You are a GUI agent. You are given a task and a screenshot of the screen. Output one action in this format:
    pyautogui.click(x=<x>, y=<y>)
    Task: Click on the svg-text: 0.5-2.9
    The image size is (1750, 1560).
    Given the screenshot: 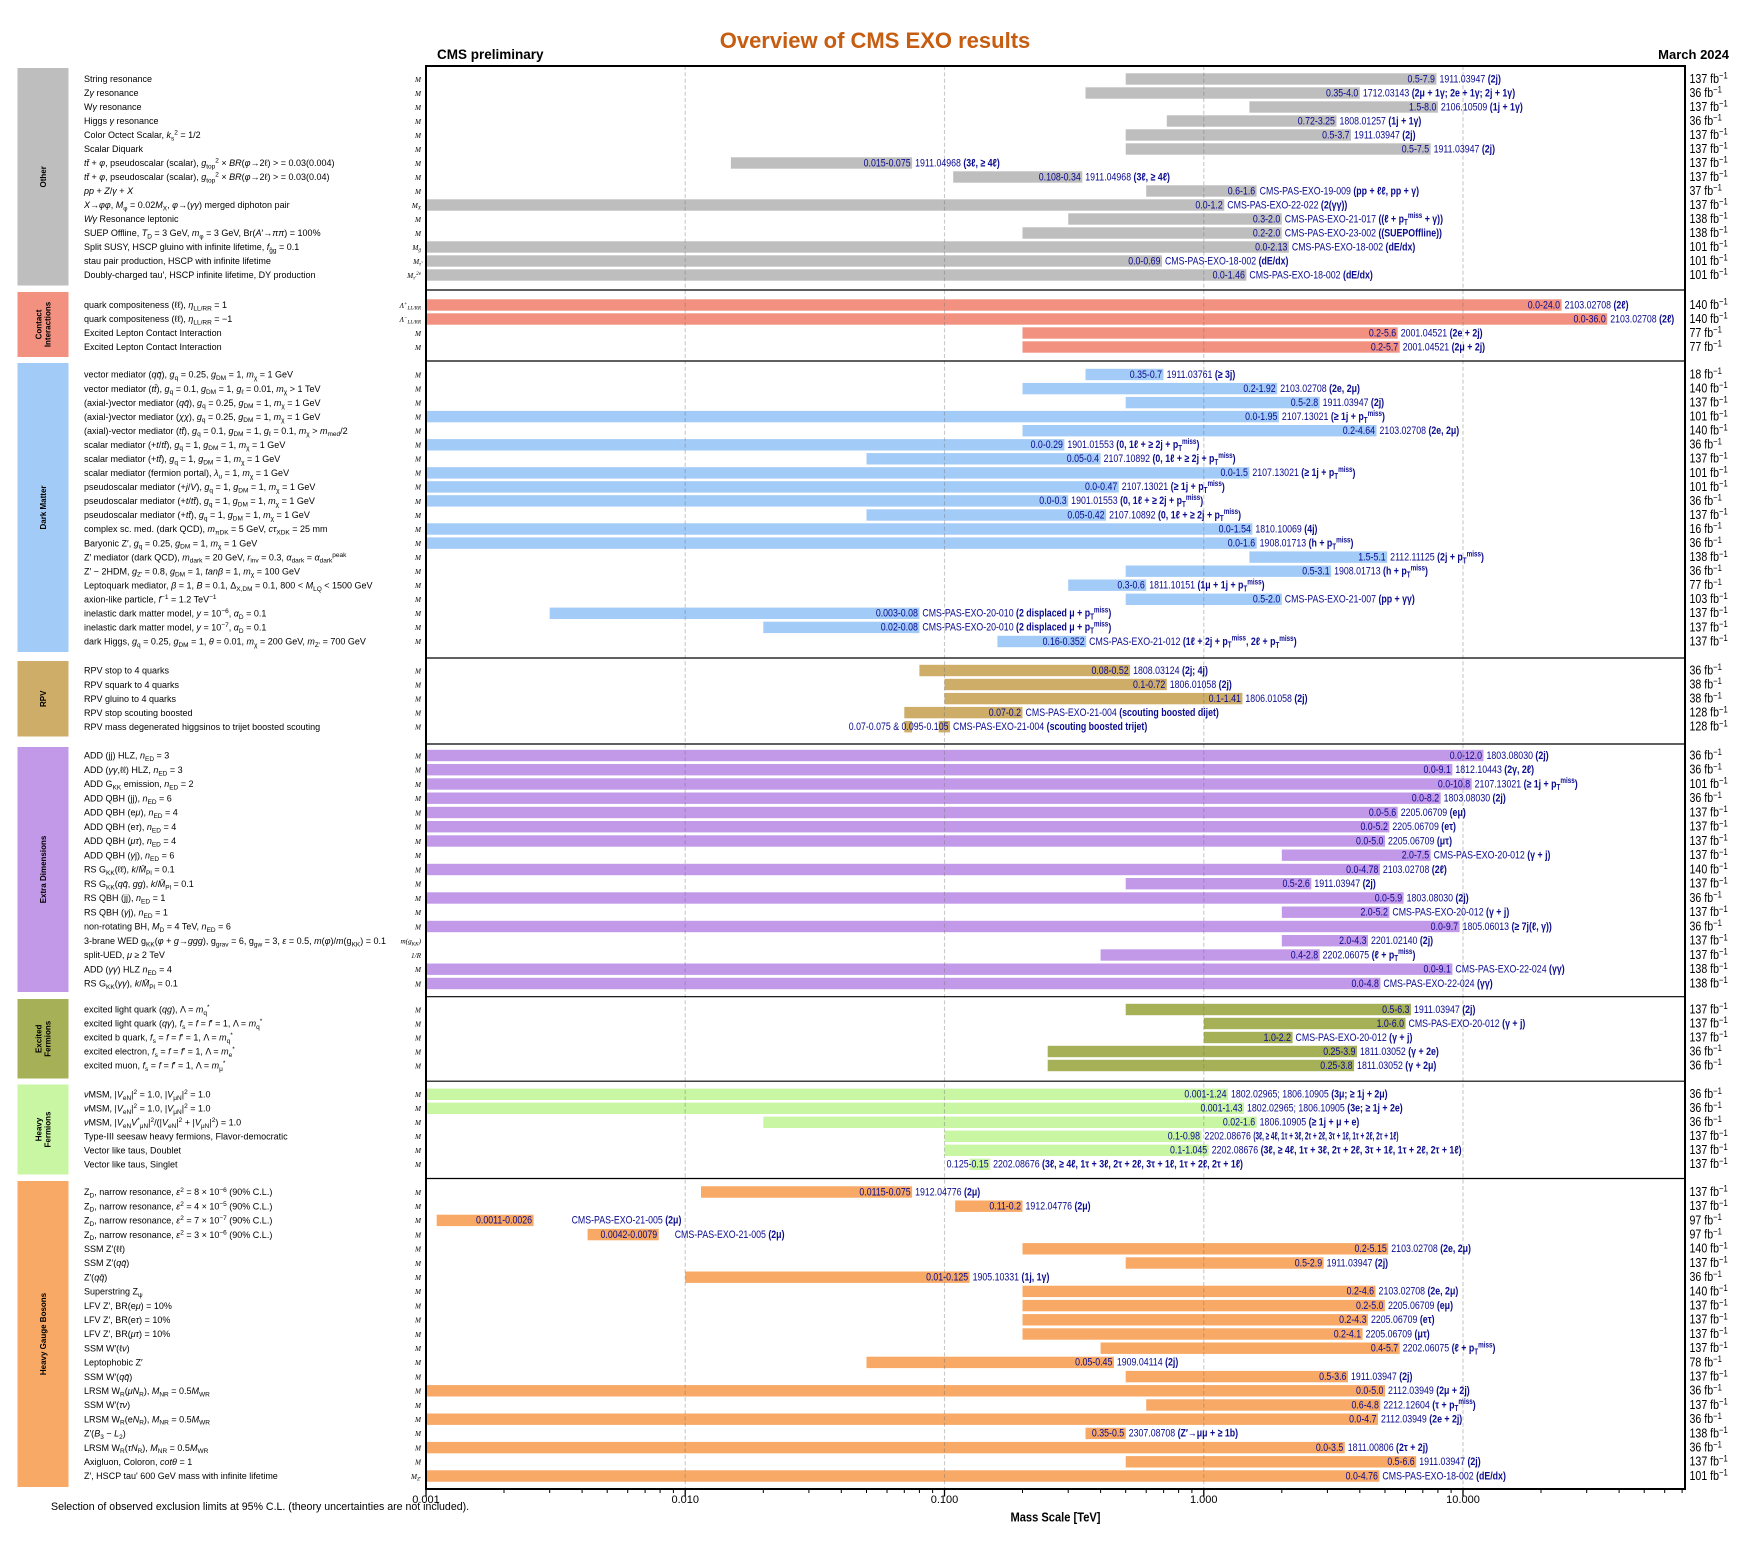 What is the action you would take?
    pyautogui.click(x=1309, y=1263)
    